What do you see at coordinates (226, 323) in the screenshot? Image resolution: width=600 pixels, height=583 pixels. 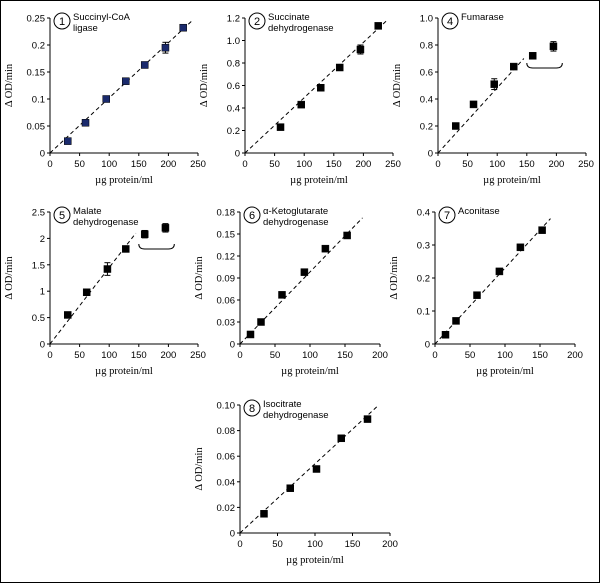 I see `y-tick-label: 0.03` at bounding box center [226, 323].